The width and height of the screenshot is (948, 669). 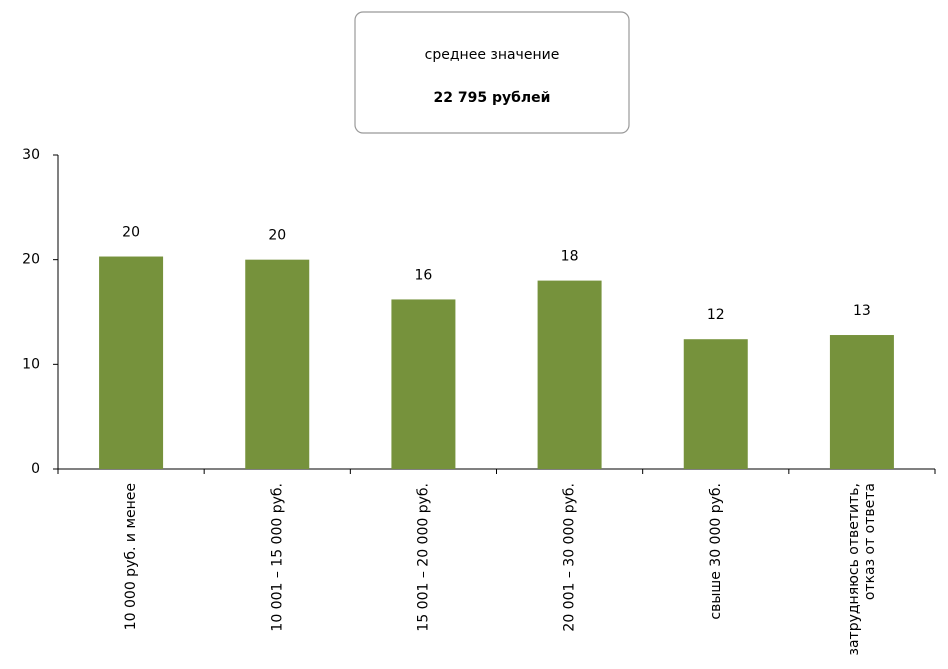 What do you see at coordinates (716, 551) in the screenshot?
I see `x-tick-label: свыше 30 000 руб.` at bounding box center [716, 551].